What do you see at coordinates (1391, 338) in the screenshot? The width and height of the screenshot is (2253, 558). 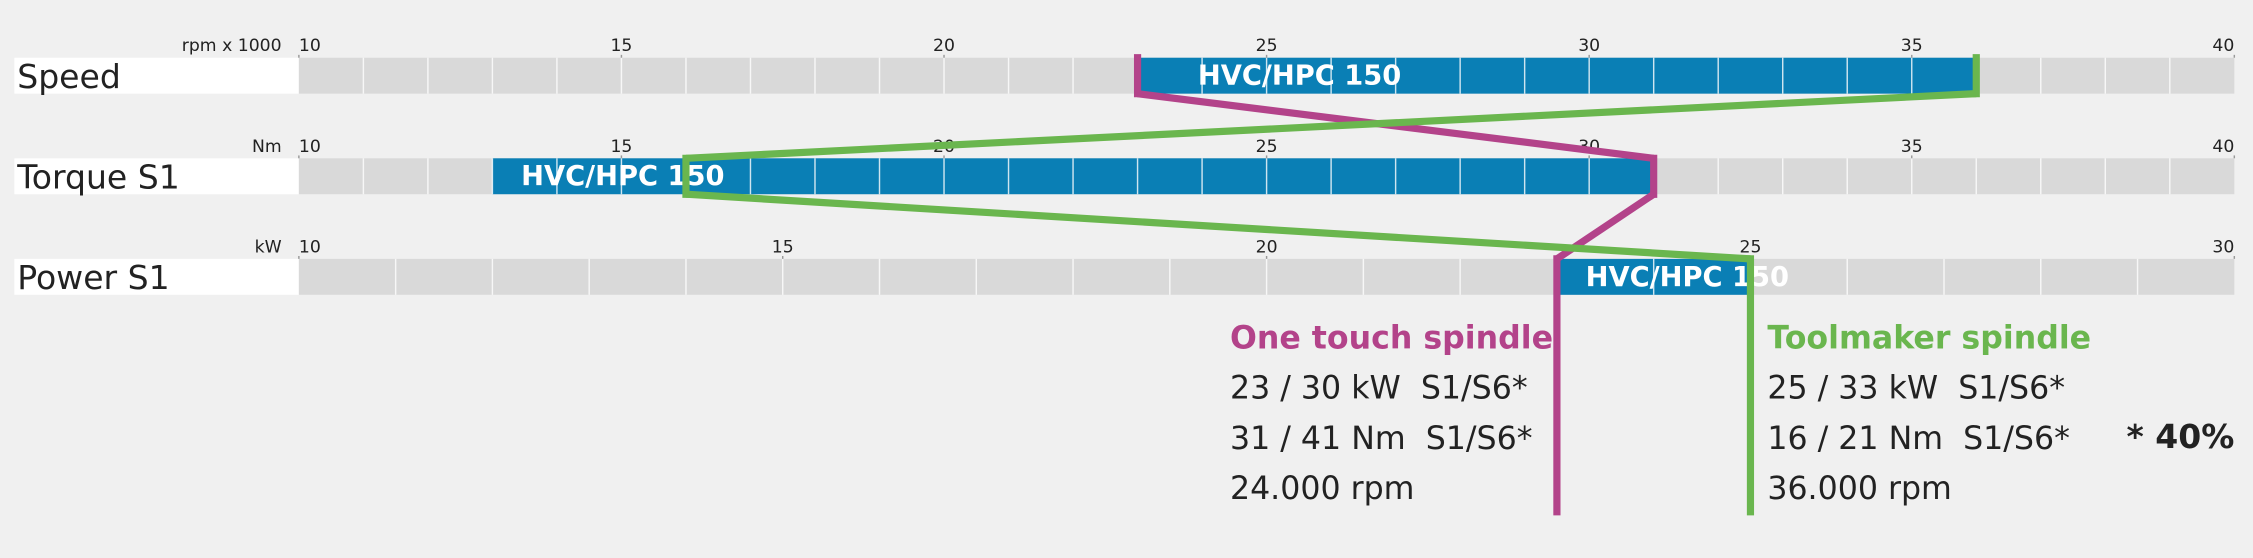 I see `legend-title: One touch spindle` at bounding box center [1391, 338].